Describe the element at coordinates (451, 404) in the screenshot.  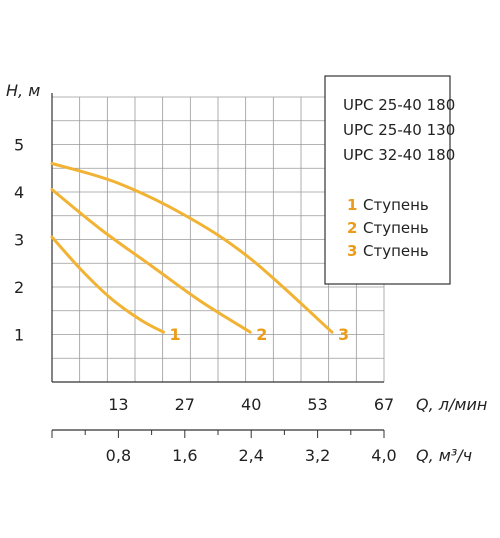
I see `x-axis-title-primary: Q, л/мин` at that location.